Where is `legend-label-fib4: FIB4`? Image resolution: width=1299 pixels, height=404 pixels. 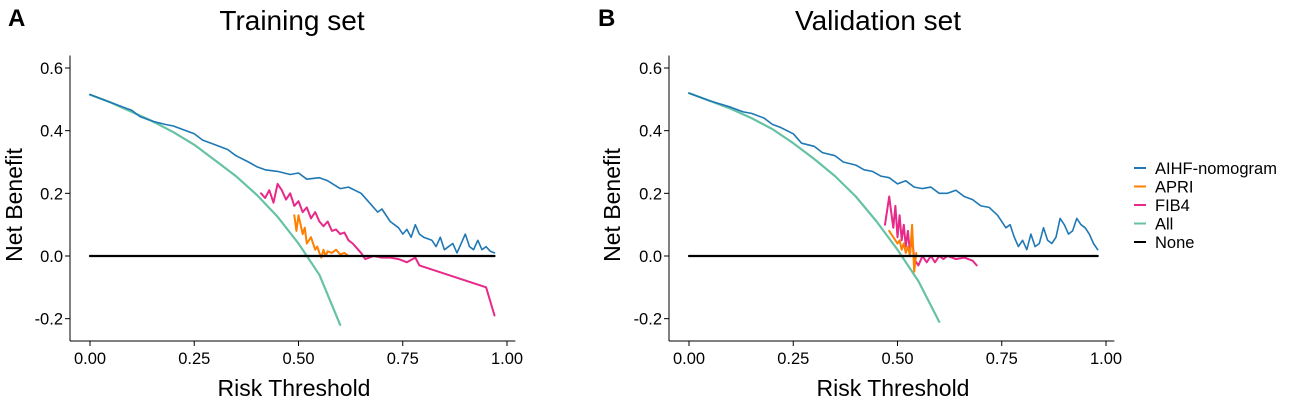 legend-label-fib4: FIB4 is located at coordinates (1172, 206).